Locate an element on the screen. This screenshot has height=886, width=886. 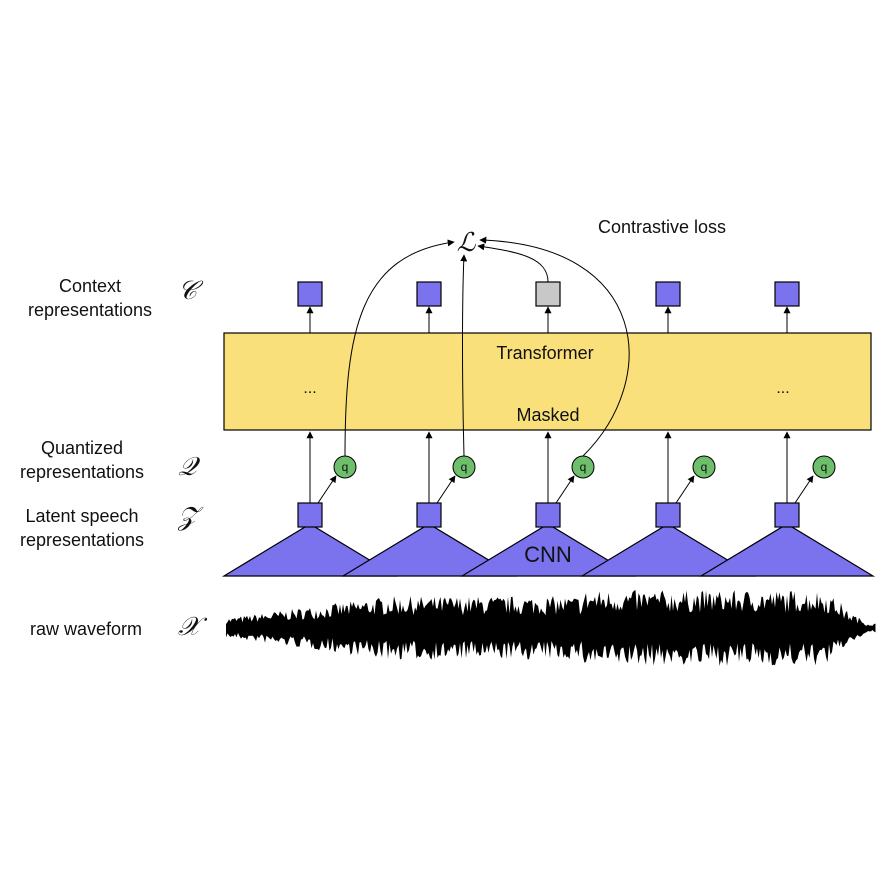
cnn-encoder: CNN is located at coordinates (548, 550).